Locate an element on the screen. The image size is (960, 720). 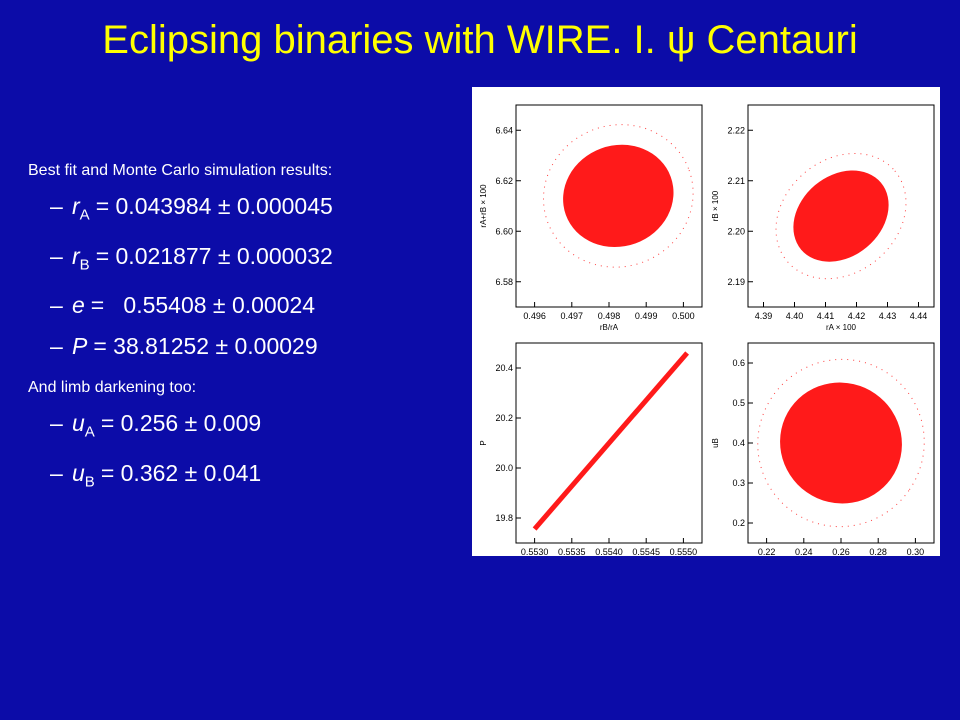
y-tick-label: 19.8 is located at coordinates (504, 518).